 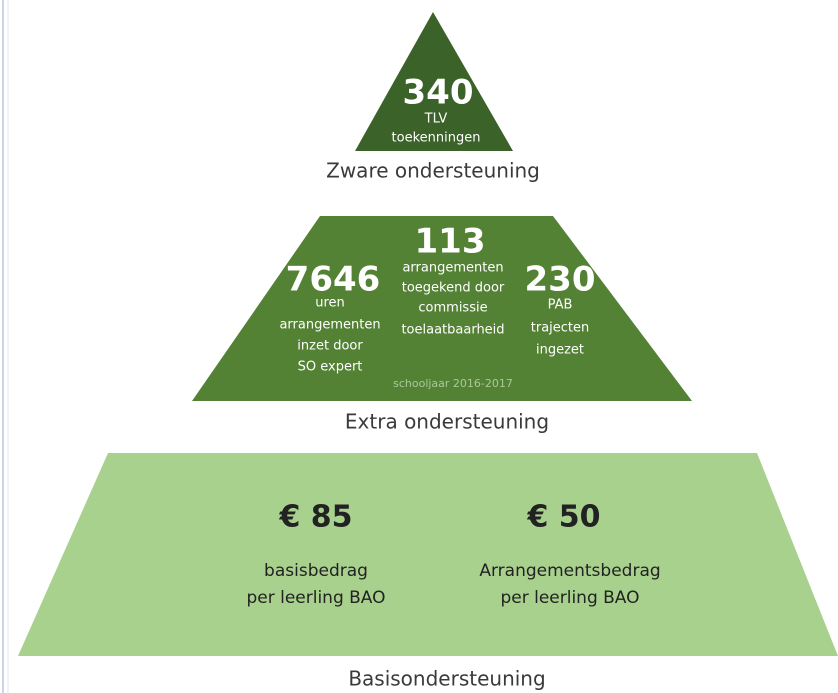 What do you see at coordinates (452, 308) in the screenshot?
I see `stat-line: commissie` at bounding box center [452, 308].